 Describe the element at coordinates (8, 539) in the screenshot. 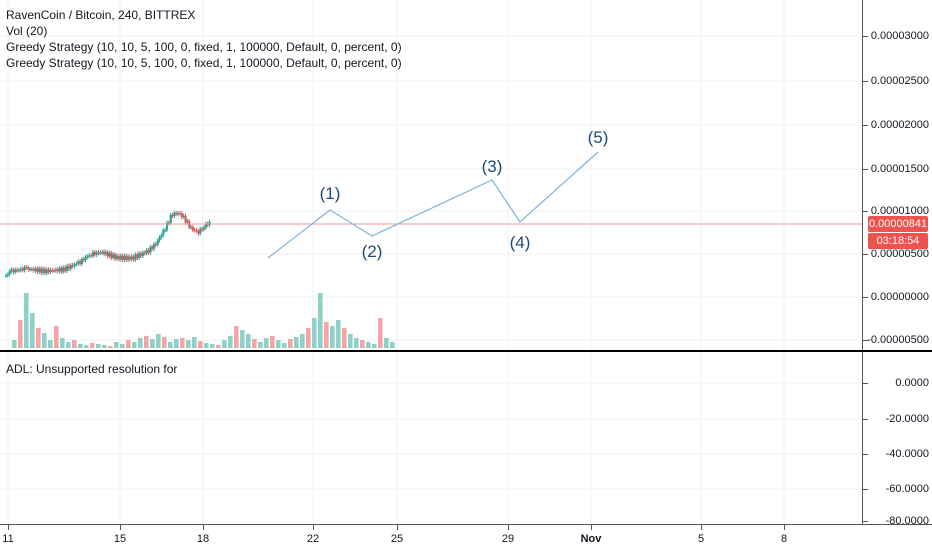

I see `time-axis-label: 11` at that location.